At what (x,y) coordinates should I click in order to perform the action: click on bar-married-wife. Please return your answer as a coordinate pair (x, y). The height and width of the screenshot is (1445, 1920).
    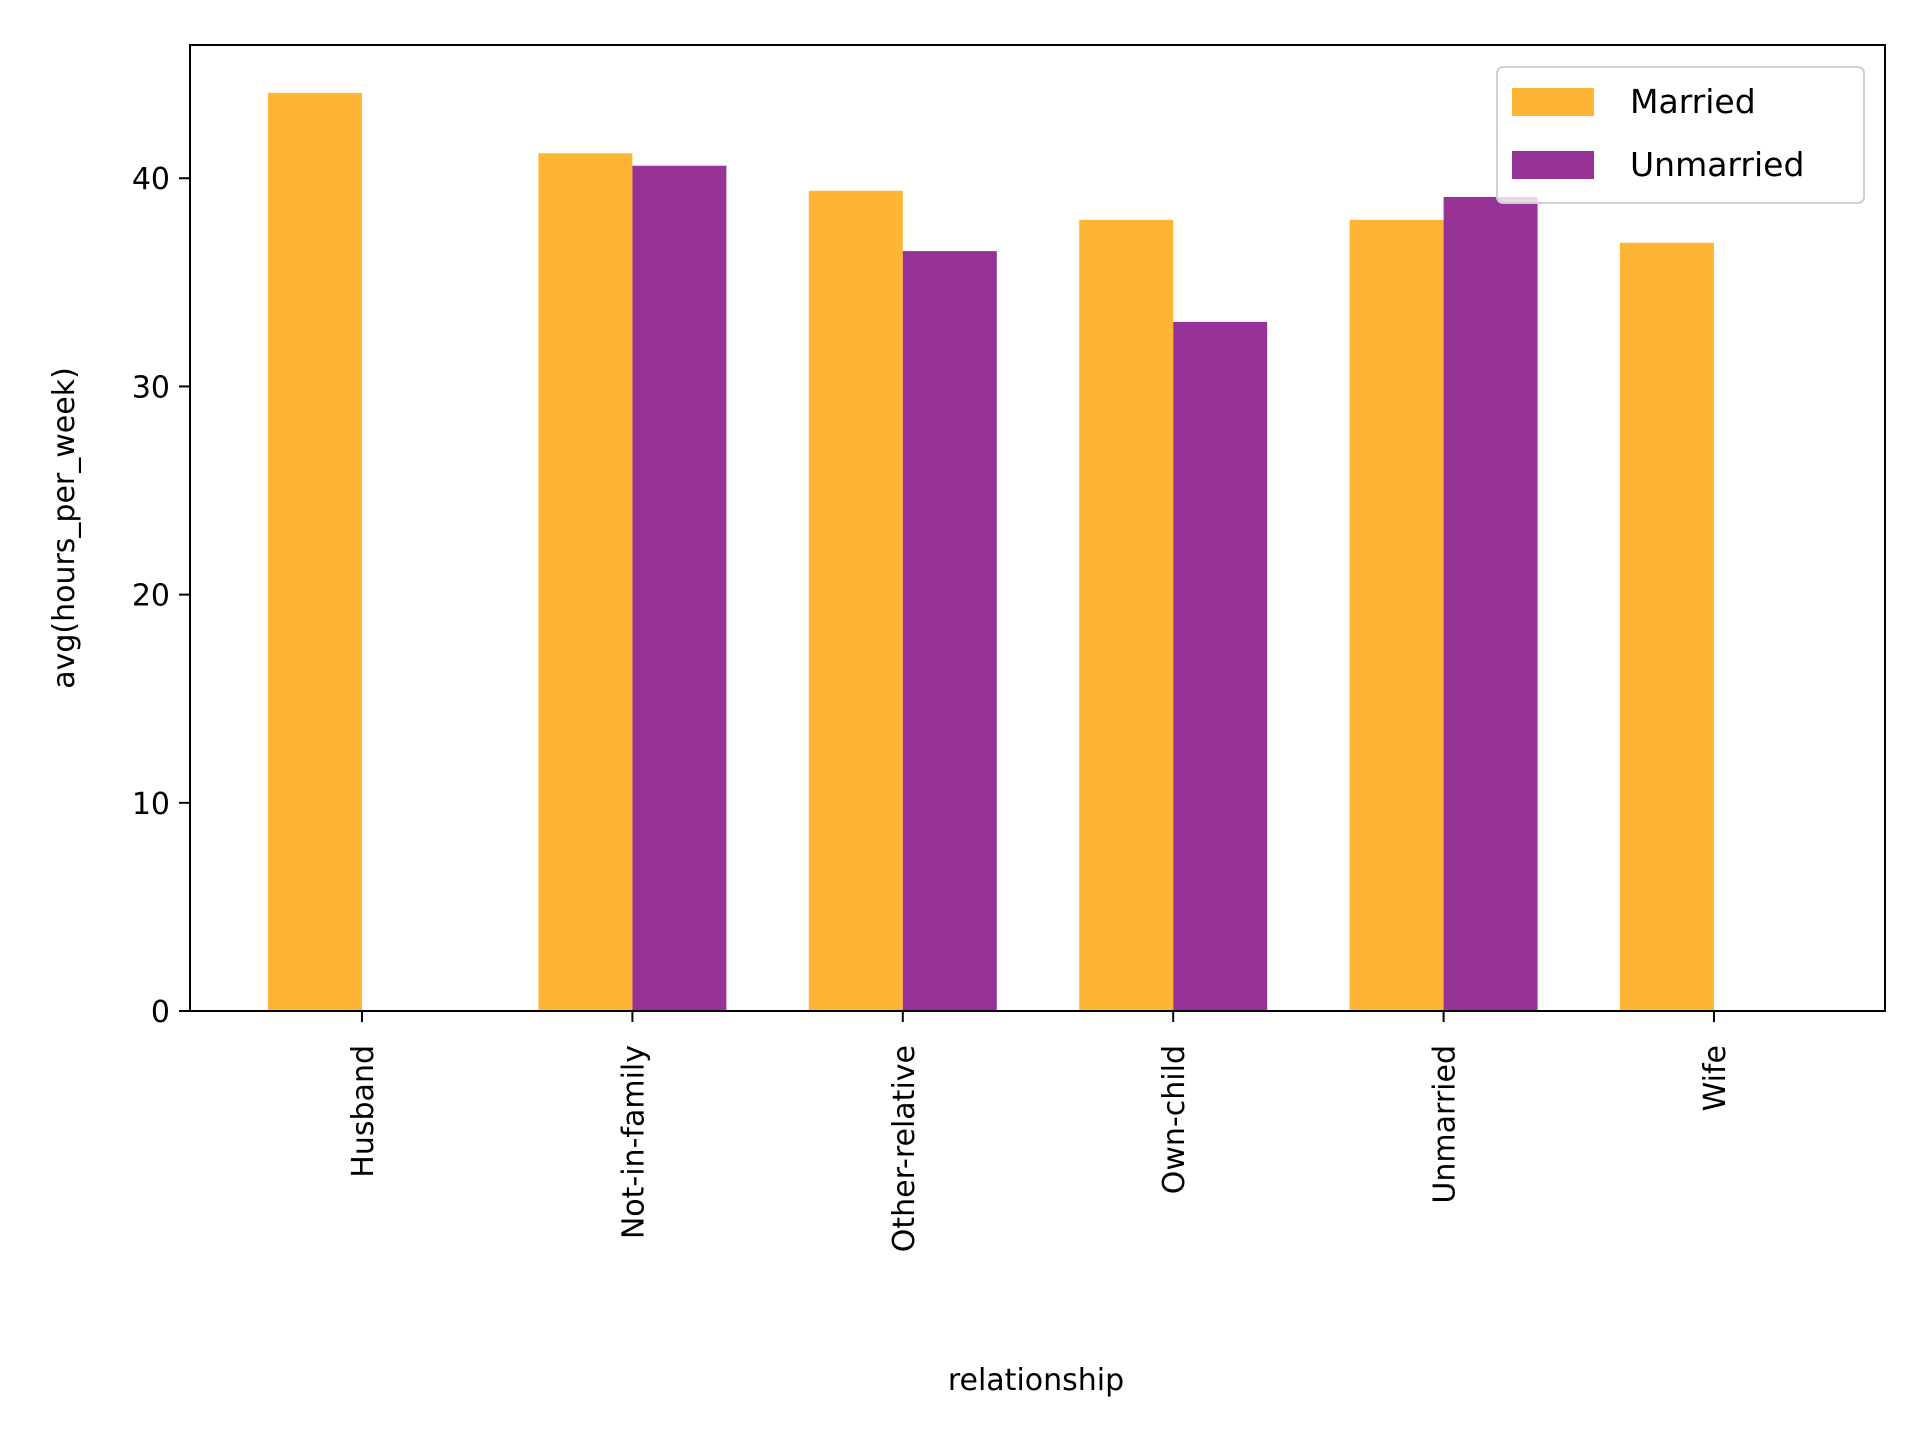
    Looking at the image, I should click on (1667, 627).